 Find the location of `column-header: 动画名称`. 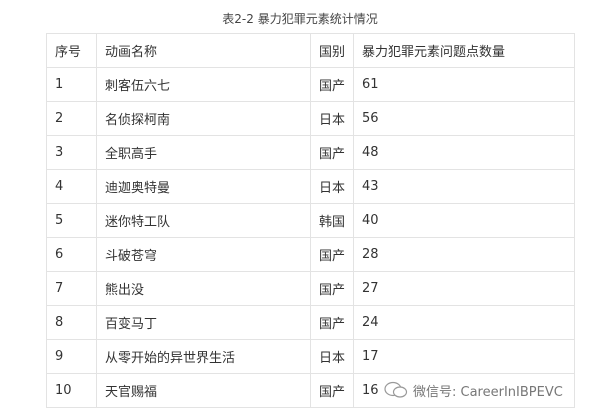

column-header: 动画名称 is located at coordinates (203, 50).